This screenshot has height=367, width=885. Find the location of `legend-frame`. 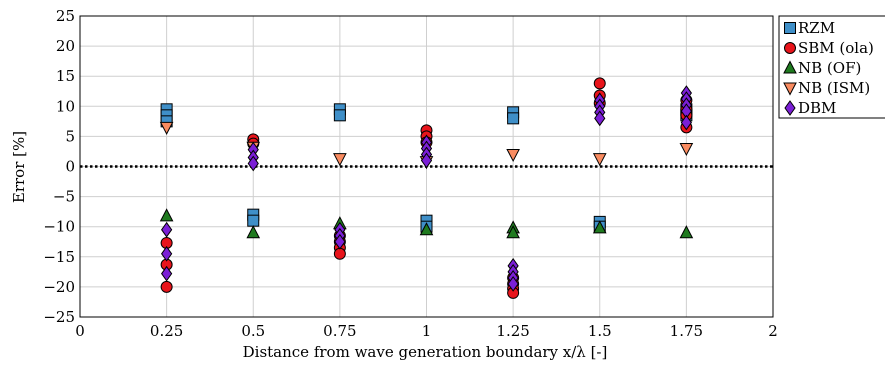

legend-frame is located at coordinates (831, 67).